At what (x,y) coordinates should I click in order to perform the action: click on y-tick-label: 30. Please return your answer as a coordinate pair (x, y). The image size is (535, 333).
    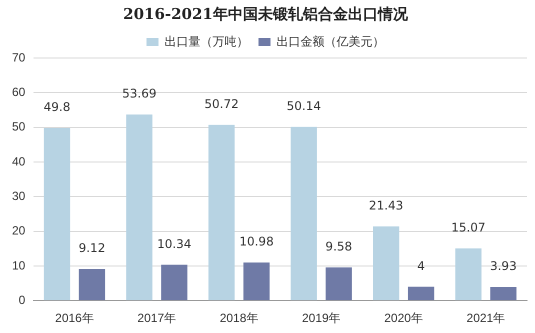
    Looking at the image, I should click on (19, 195).